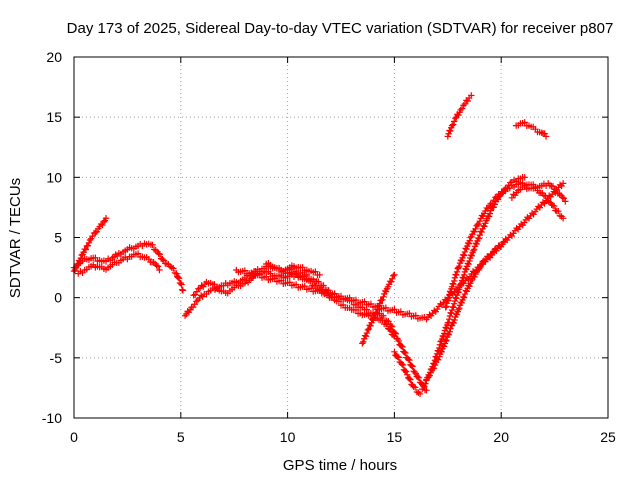 This screenshot has height=480, width=640. What do you see at coordinates (58, 298) in the screenshot?
I see `y-tick-label: 0` at bounding box center [58, 298].